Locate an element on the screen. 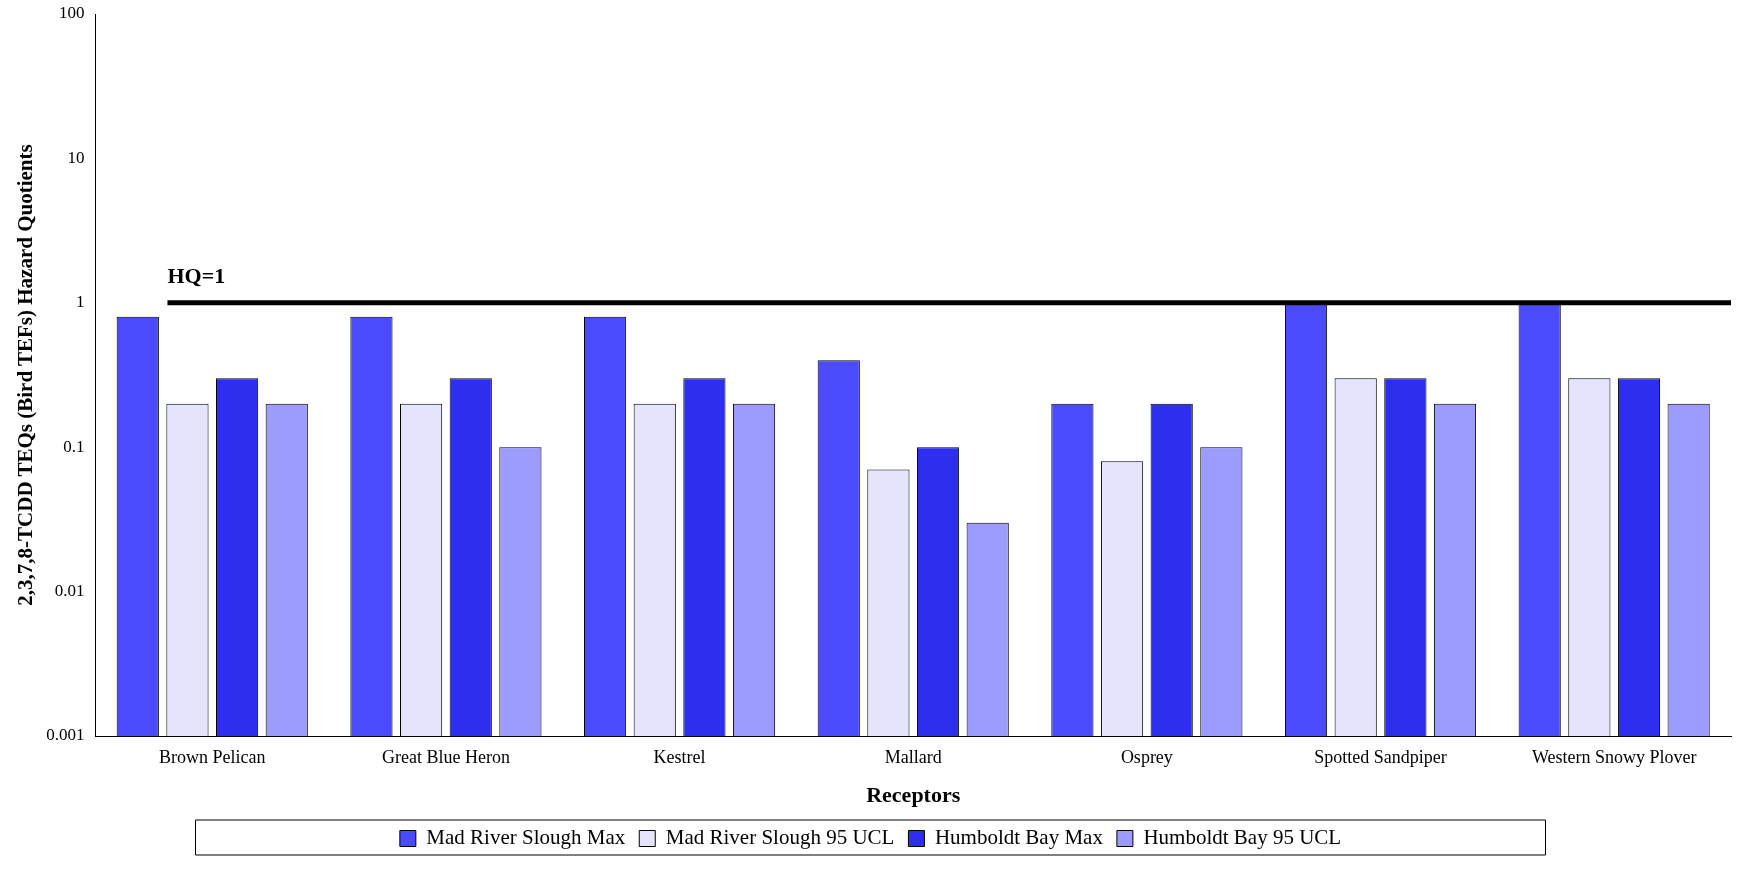 The height and width of the screenshot is (871, 1741). y-tick-label: 0.01 is located at coordinates (69, 591).